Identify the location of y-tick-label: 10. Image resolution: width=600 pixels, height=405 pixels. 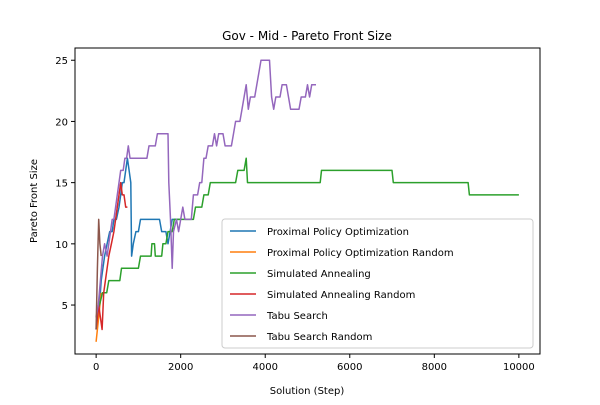
(61, 245).